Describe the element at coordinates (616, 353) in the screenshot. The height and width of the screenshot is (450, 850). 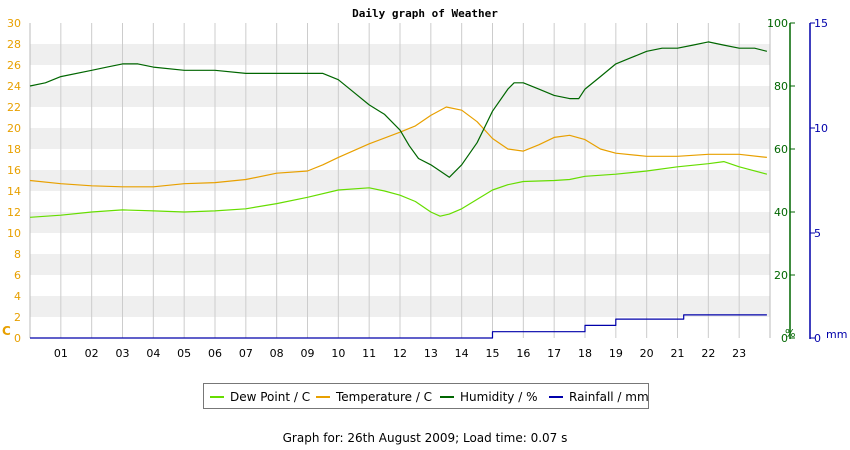
I see `x-tick-label: 19` at that location.